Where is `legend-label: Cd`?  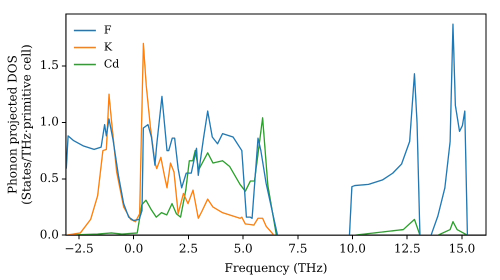 legend-label: Cd is located at coordinates (112, 63).